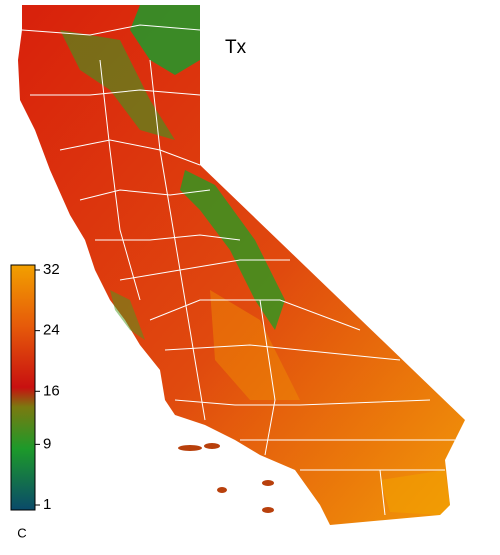 The height and width of the screenshot is (555, 500). Describe the element at coordinates (23, 387) in the screenshot. I see `colorbar-ramp` at that location.